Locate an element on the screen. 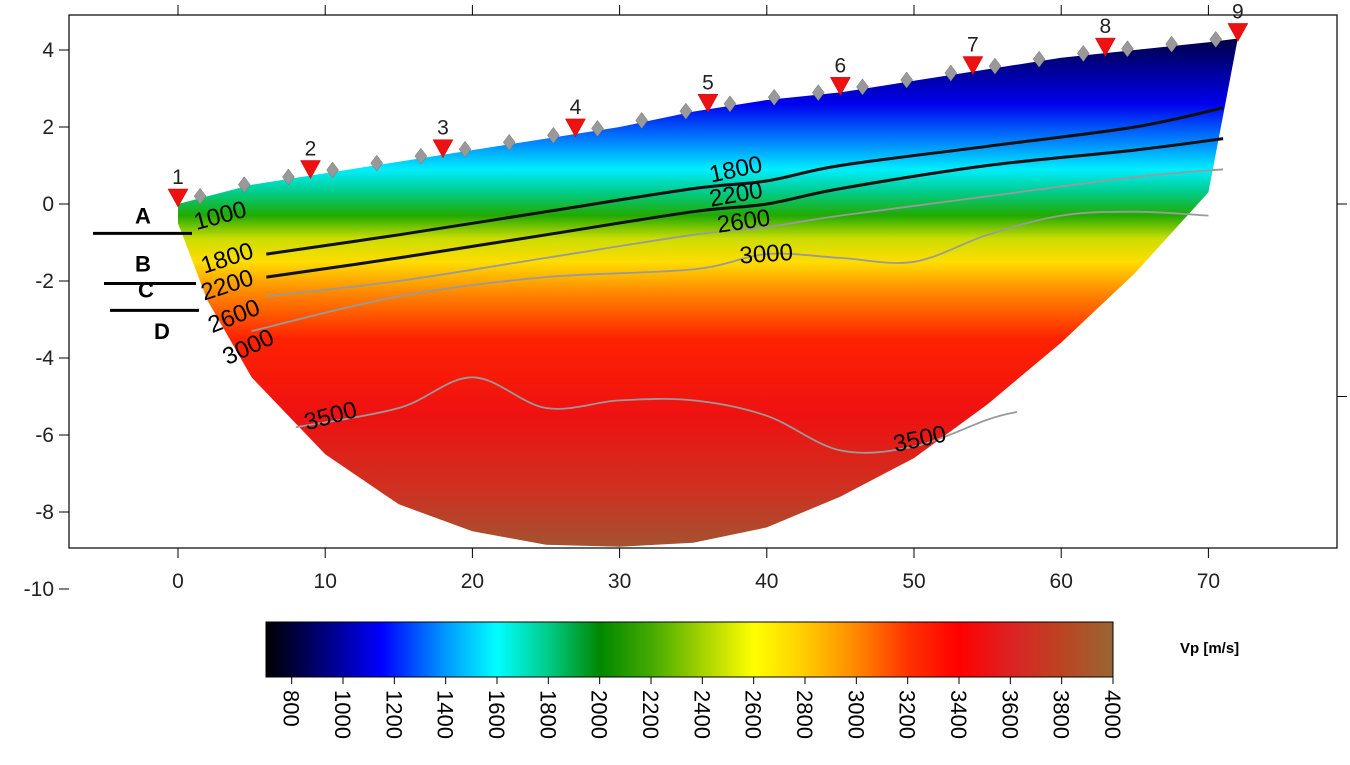  colorbar-tick-label: 2000 is located at coordinates (599, 714).